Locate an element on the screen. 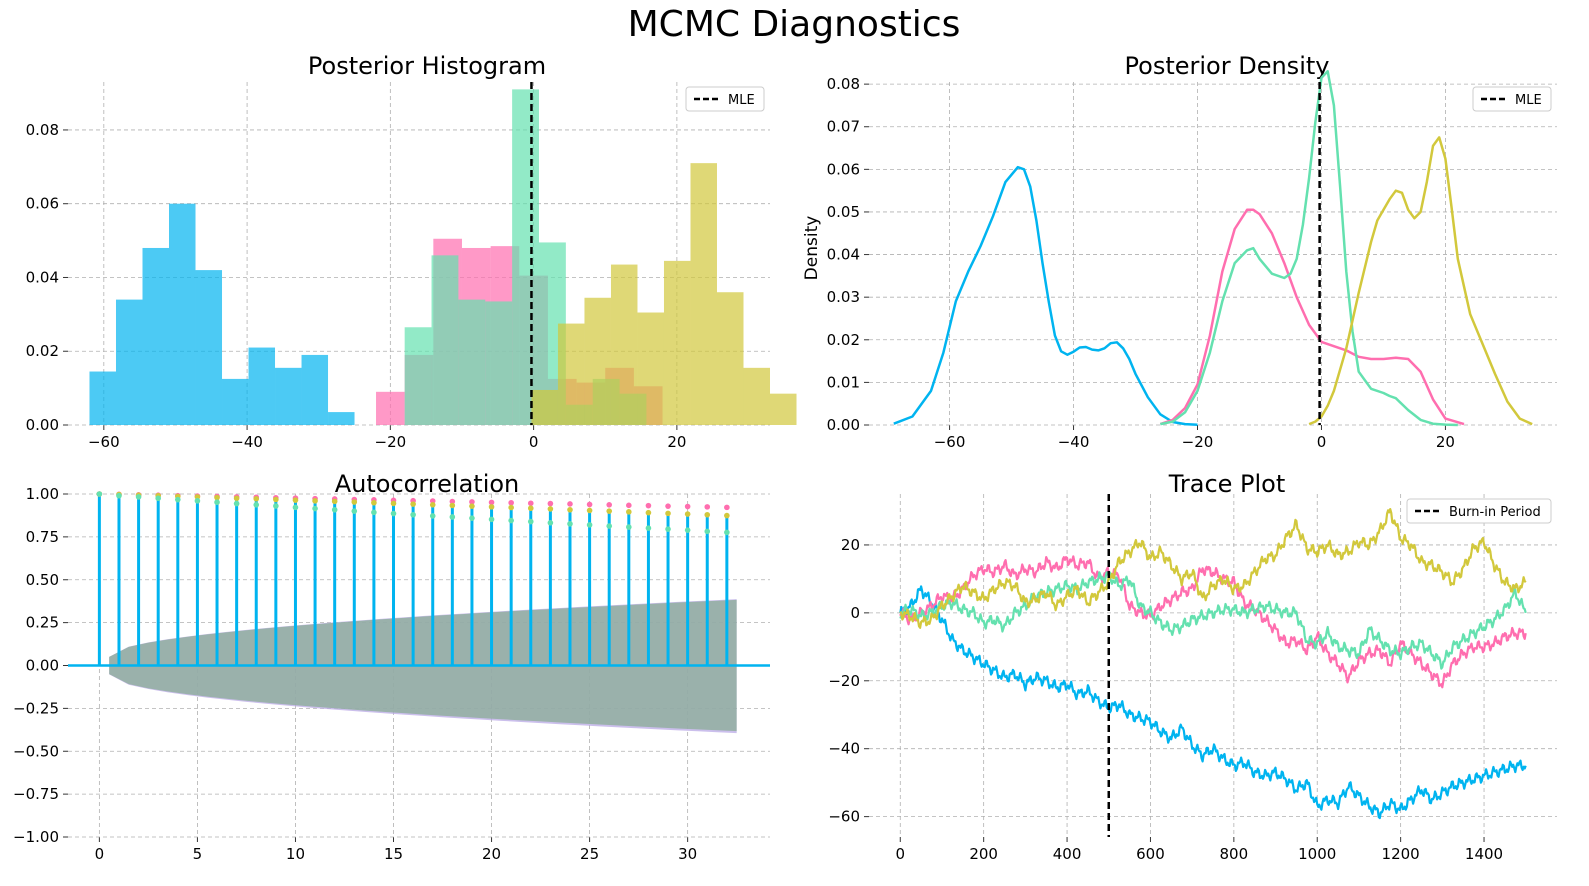  acf-ytick-label: 0.25 is located at coordinates (42, 623).